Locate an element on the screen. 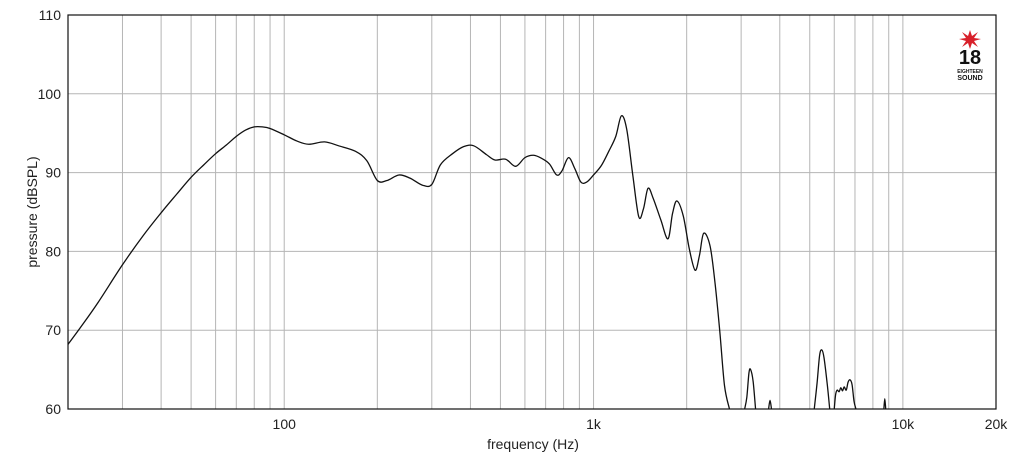 Image resolution: width=1024 pixels, height=455 pixels. logo-star-icon is located at coordinates (970, 39).